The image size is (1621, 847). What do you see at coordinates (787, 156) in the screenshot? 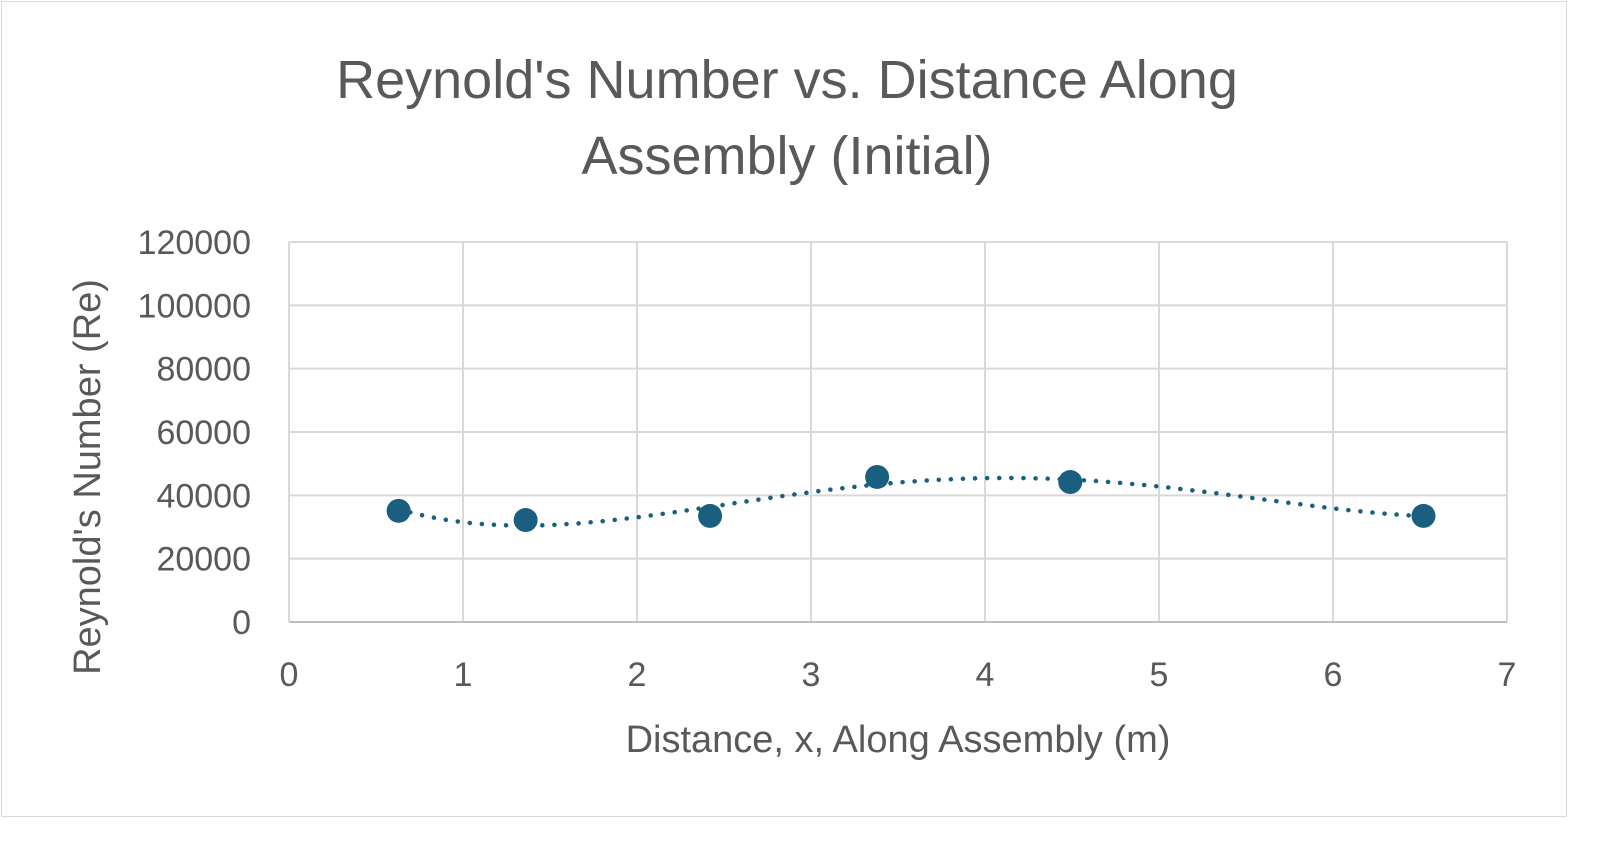
I see `chart-title-line-2: Assembly (Initial)` at bounding box center [787, 156].